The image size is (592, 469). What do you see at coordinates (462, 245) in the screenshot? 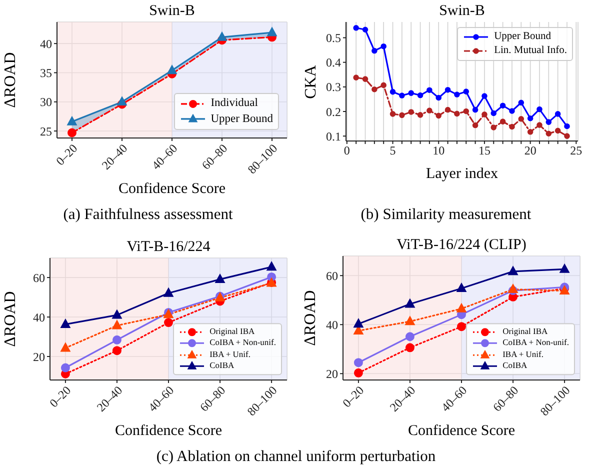
I see `chart-title: ViT-B-16/224 (CLIP)` at bounding box center [462, 245].